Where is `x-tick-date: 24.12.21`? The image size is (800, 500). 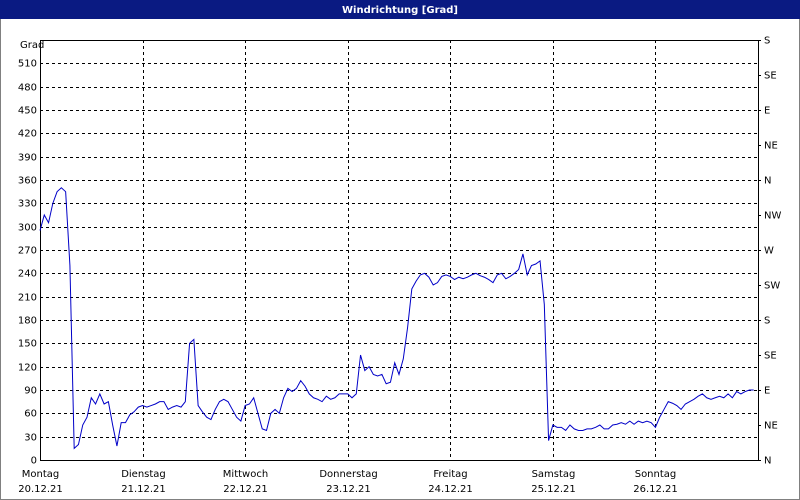
x-tick-date: 24.12.21 is located at coordinates (450, 489).